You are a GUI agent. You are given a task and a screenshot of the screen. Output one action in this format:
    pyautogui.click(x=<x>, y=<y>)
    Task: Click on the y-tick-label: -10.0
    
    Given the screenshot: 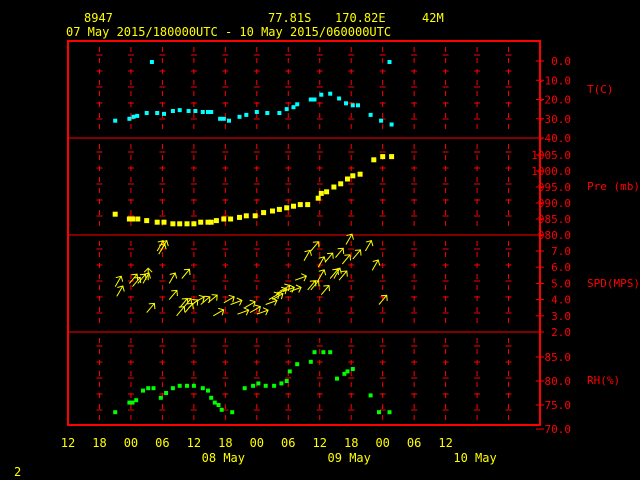 What is the action you would take?
    pyautogui.click(x=554, y=80)
    